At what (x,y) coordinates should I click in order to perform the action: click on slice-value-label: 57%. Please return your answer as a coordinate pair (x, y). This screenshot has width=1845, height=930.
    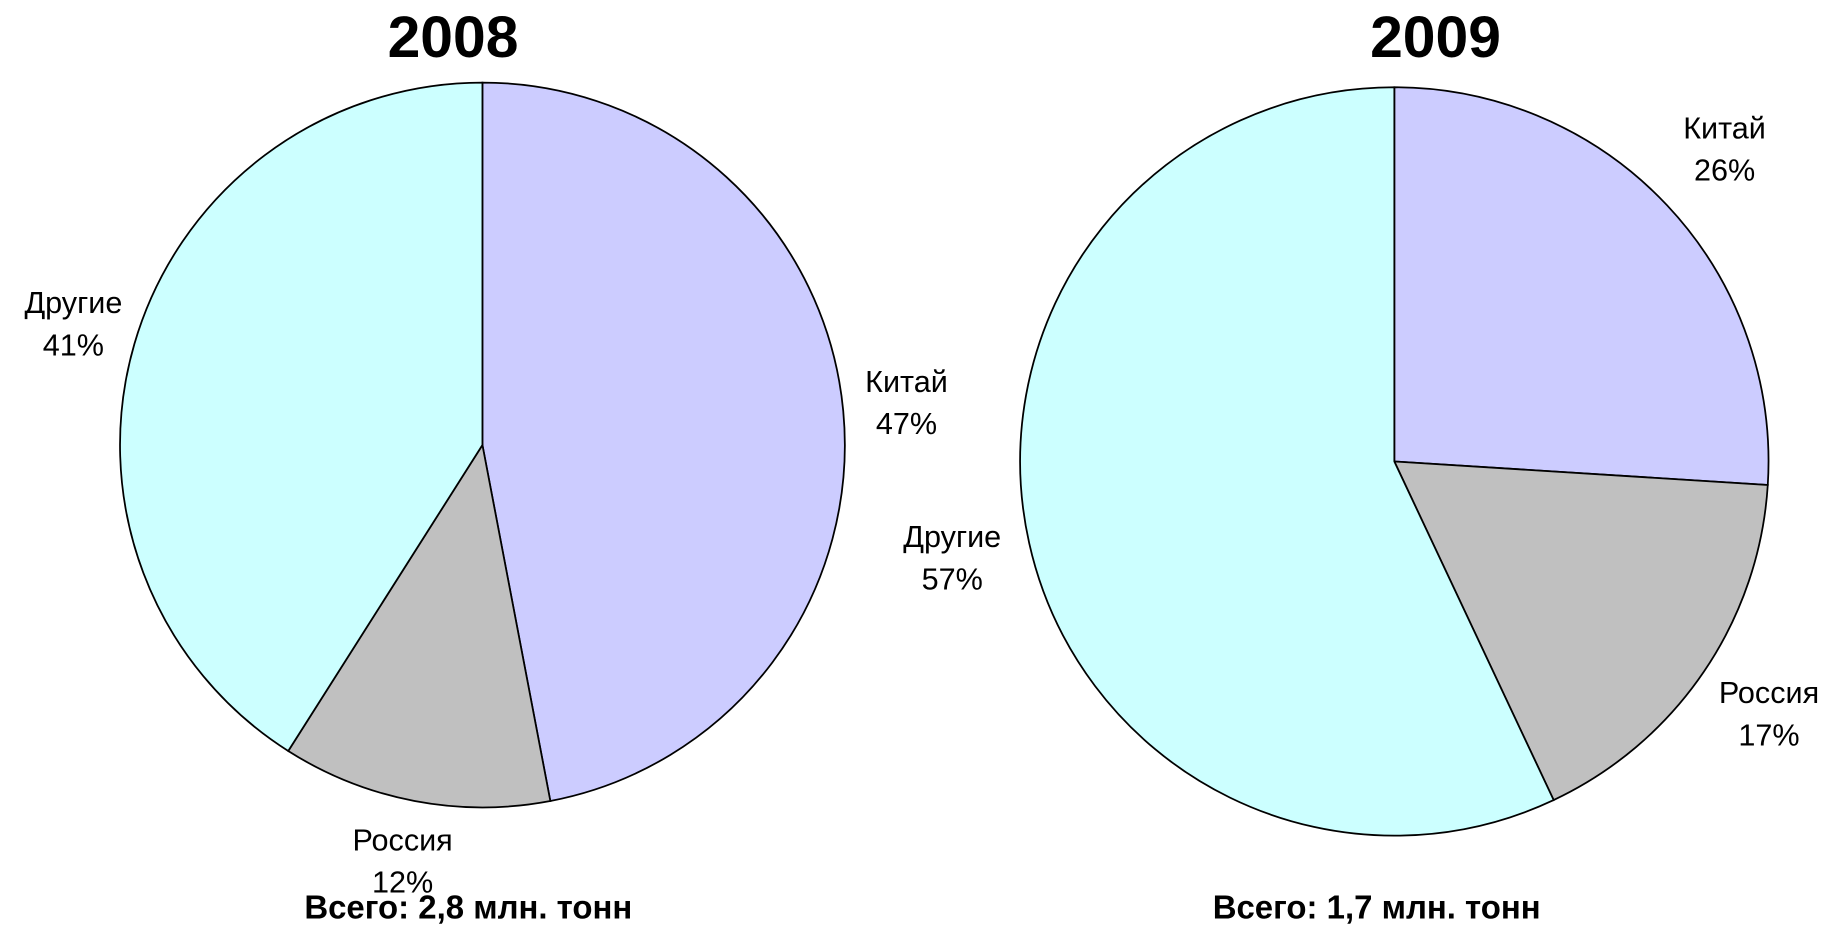
    Looking at the image, I should click on (952, 580).